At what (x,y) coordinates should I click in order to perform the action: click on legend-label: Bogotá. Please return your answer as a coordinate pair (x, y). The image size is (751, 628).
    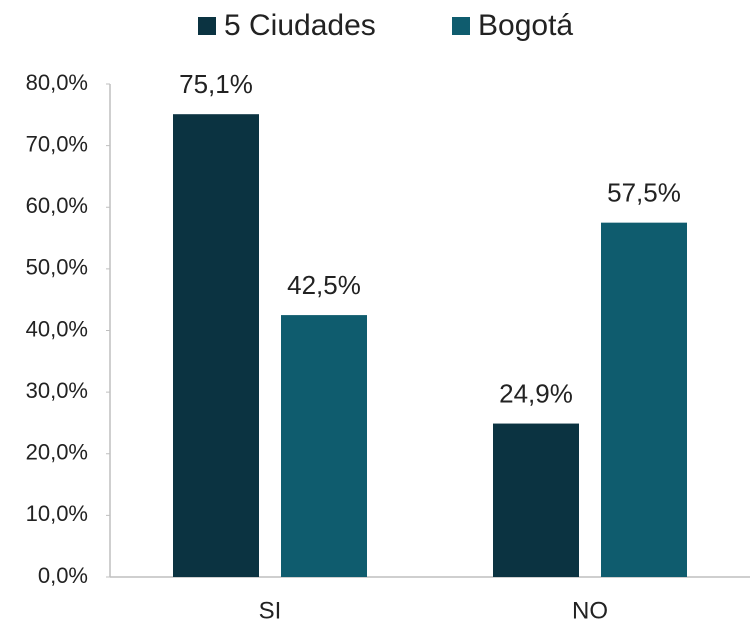
    Looking at the image, I should click on (525, 25).